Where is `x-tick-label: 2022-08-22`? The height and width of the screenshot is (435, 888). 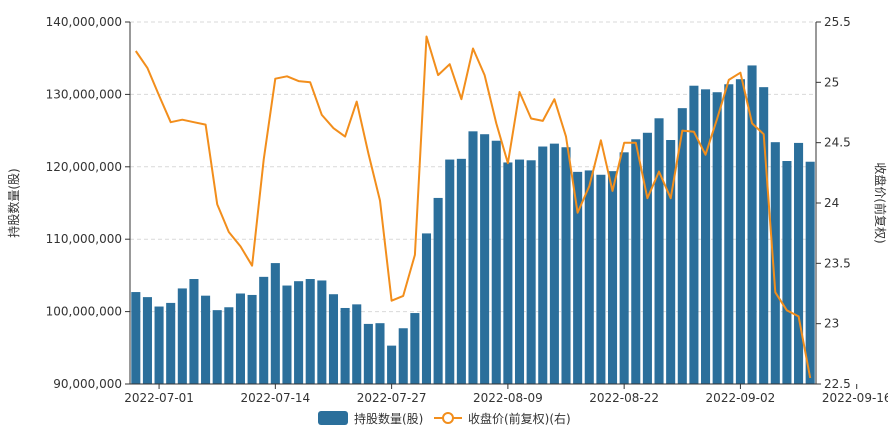
x-tick-label: 2022-08-22 is located at coordinates (624, 398).